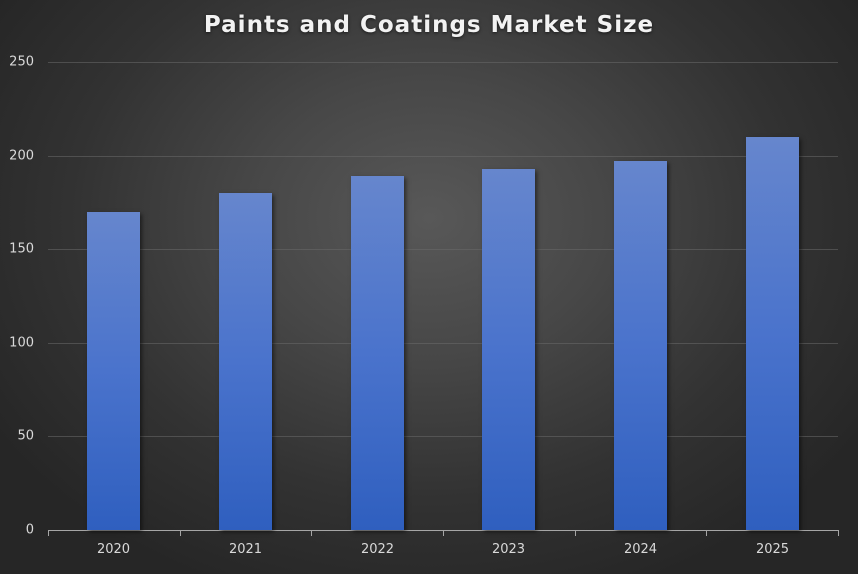  Describe the element at coordinates (245, 361) in the screenshot. I see `bar-2021` at that location.